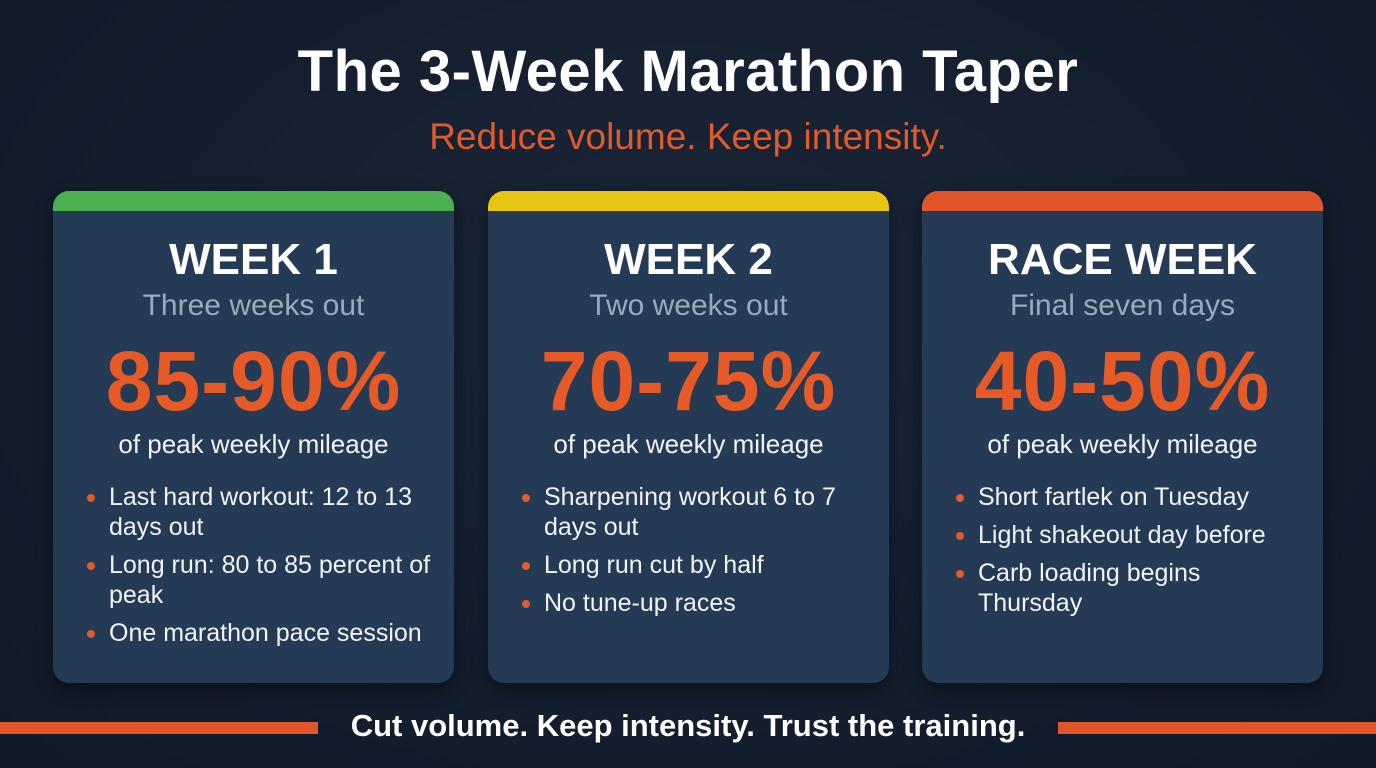 The height and width of the screenshot is (768, 1376). Describe the element at coordinates (159, 728) in the screenshot. I see `footer-divider-left` at that location.